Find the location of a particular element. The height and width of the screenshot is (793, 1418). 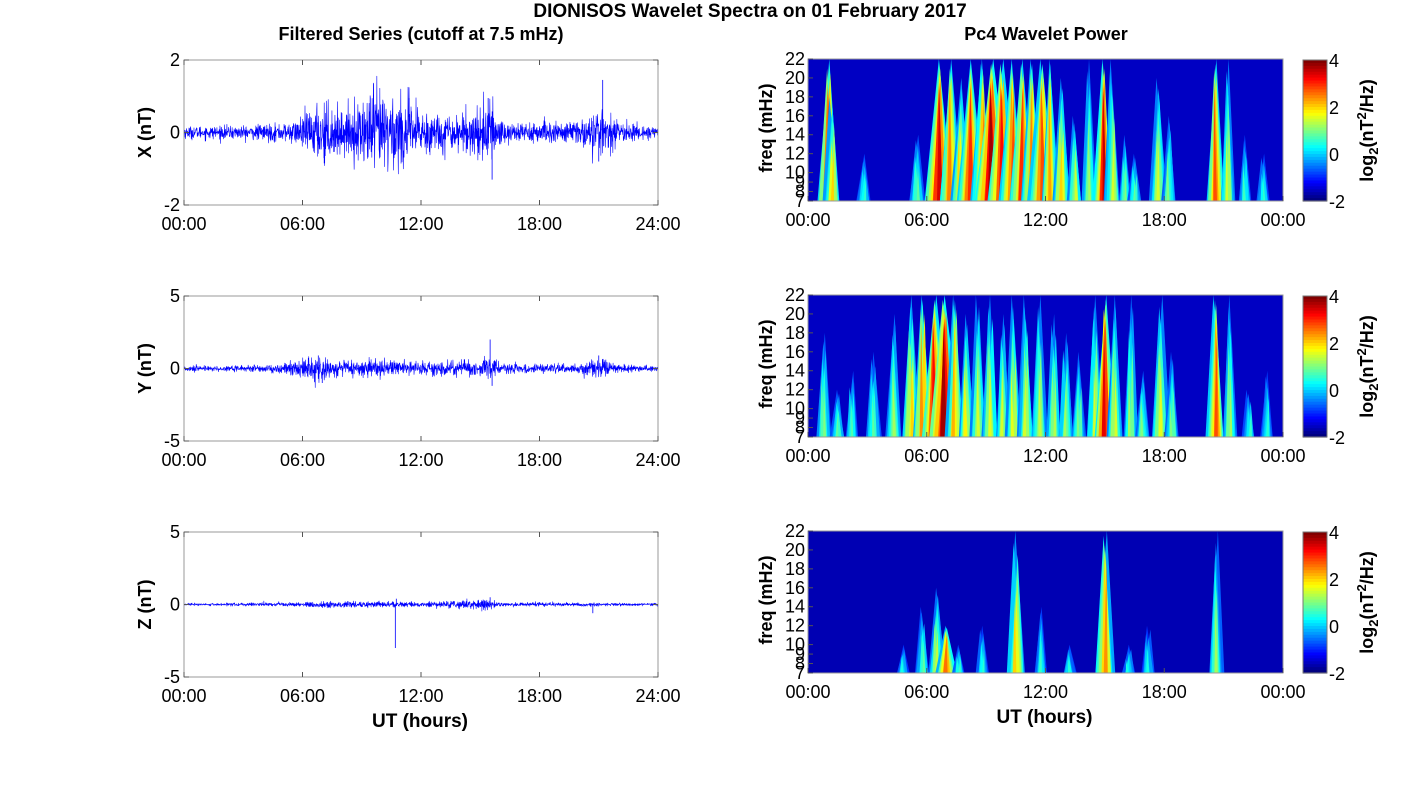

left-column-title: Filtered Series (cutoff at 7.5 mHz) is located at coordinates (420, 34).